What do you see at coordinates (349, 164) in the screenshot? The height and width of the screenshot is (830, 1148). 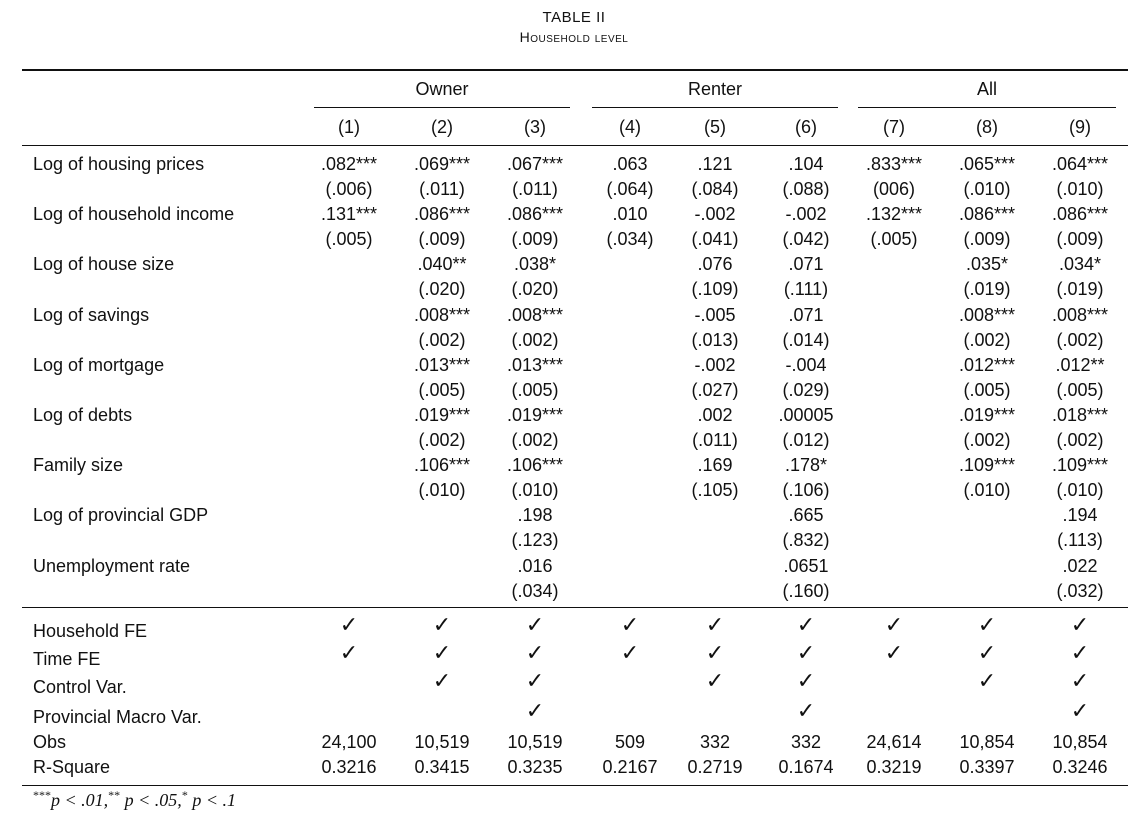 I see `coefficient: .082***` at bounding box center [349, 164].